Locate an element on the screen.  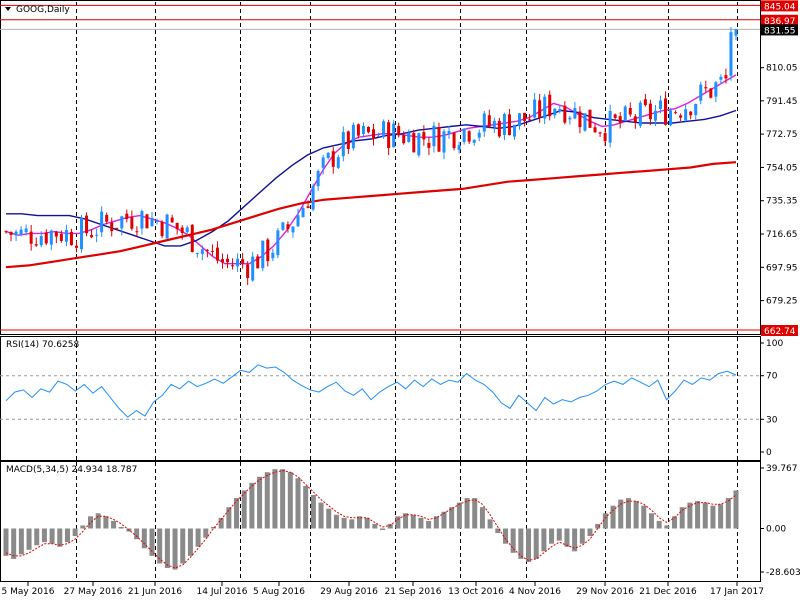
rsi-tick-label: 100 is located at coordinates (774, 344).